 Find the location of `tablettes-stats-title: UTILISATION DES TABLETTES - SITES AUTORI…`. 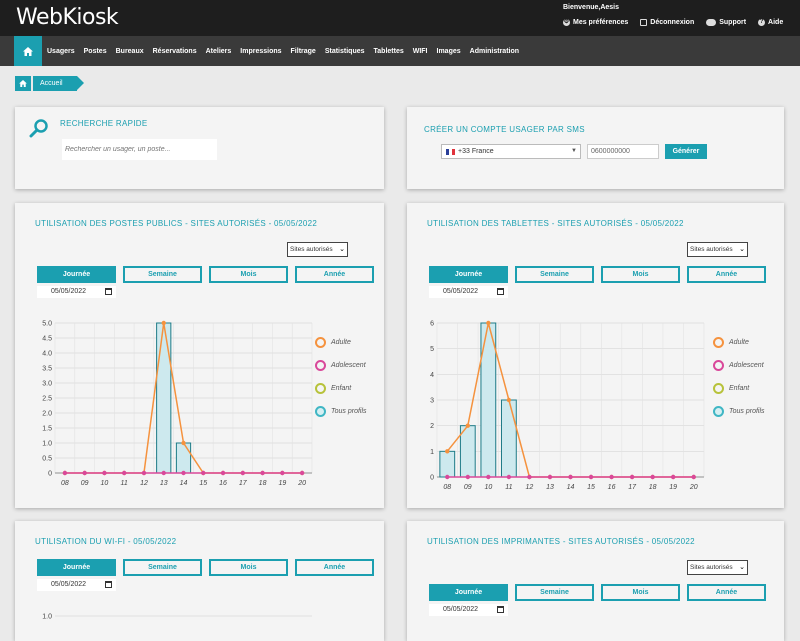

tablettes-stats-title: UTILISATION DES TABLETTES - SITES AUTORI… is located at coordinates (555, 223).